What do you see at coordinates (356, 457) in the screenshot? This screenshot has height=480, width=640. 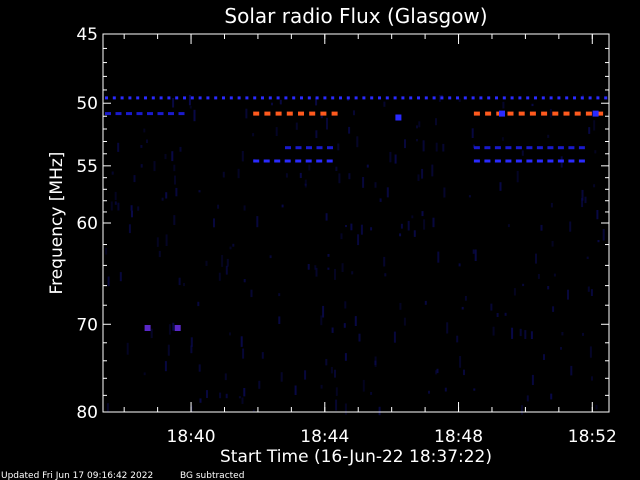 I see `x-axis-label: Start Time (16-Jun-22 18:37:22)` at bounding box center [356, 457].